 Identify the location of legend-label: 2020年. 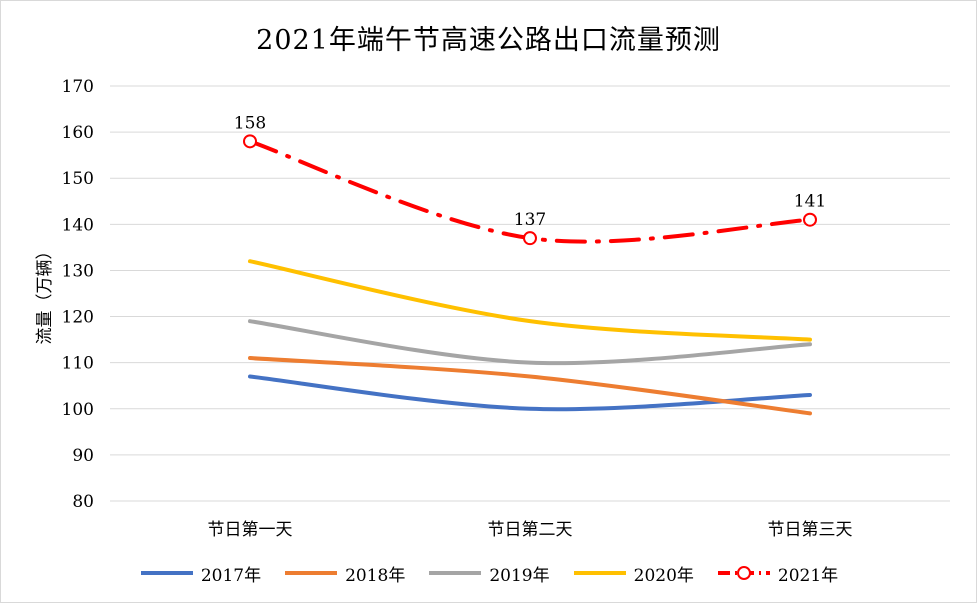
(663, 575).